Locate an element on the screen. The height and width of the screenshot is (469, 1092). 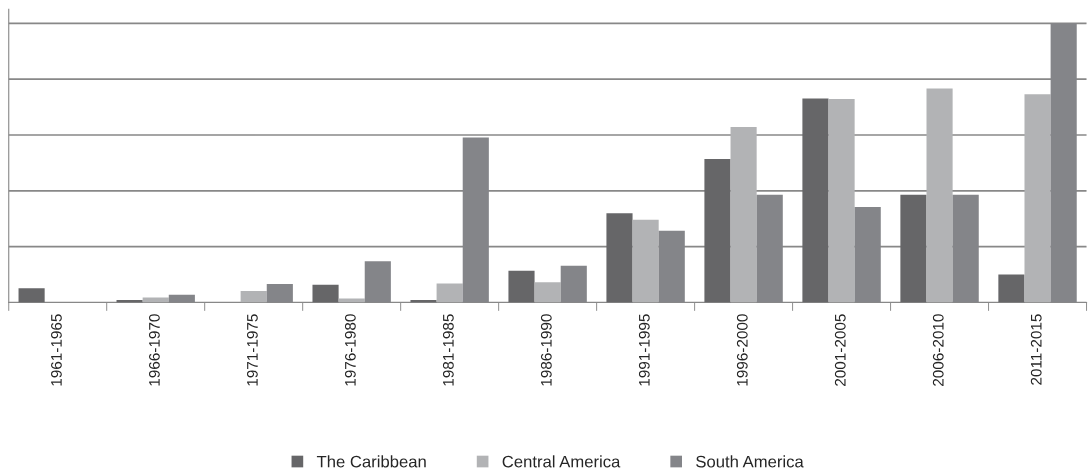
x-tick-label: 1961-1965 is located at coordinates (56, 350).